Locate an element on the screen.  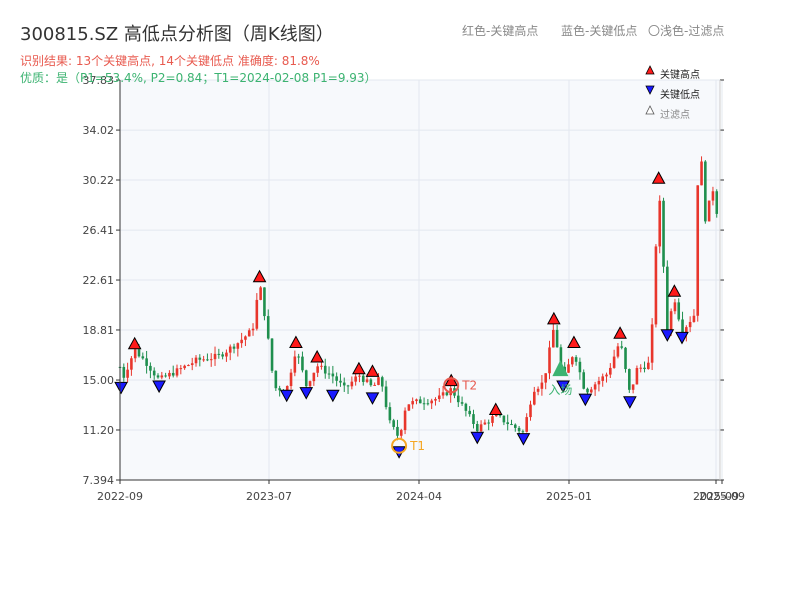
x-tick-label: 2025-01 is located at coordinates (569, 496).